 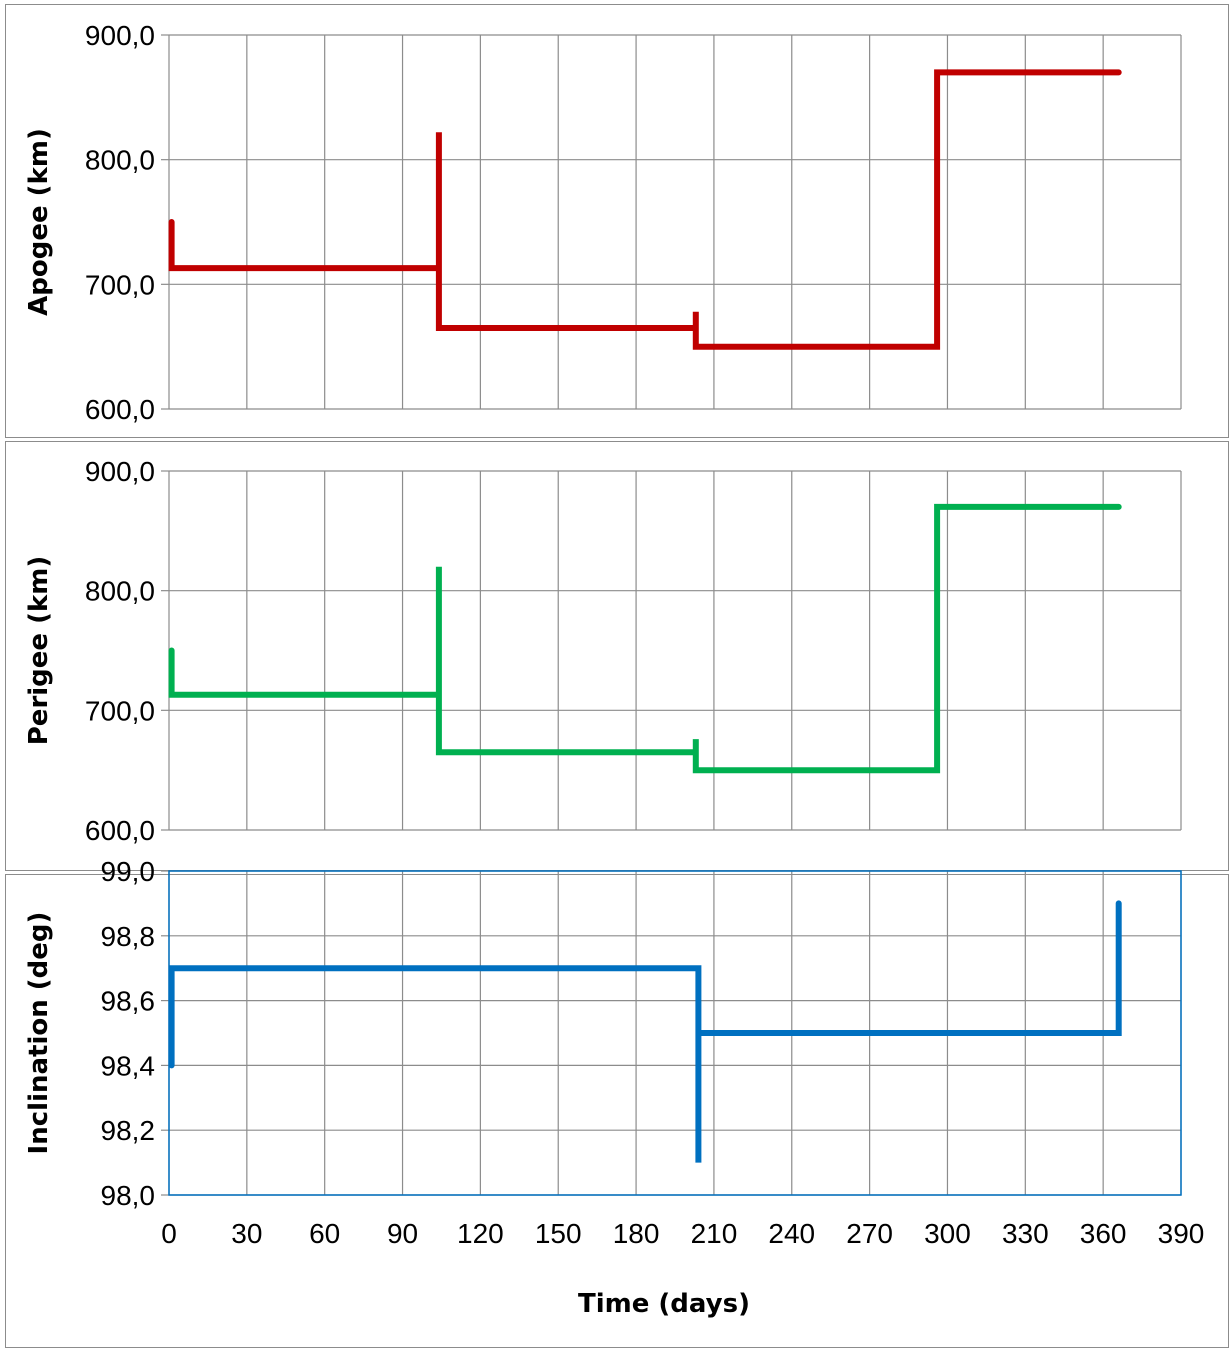 What do you see at coordinates (246, 1233) in the screenshot?
I see `inclination-xtick-label: 30` at bounding box center [246, 1233].